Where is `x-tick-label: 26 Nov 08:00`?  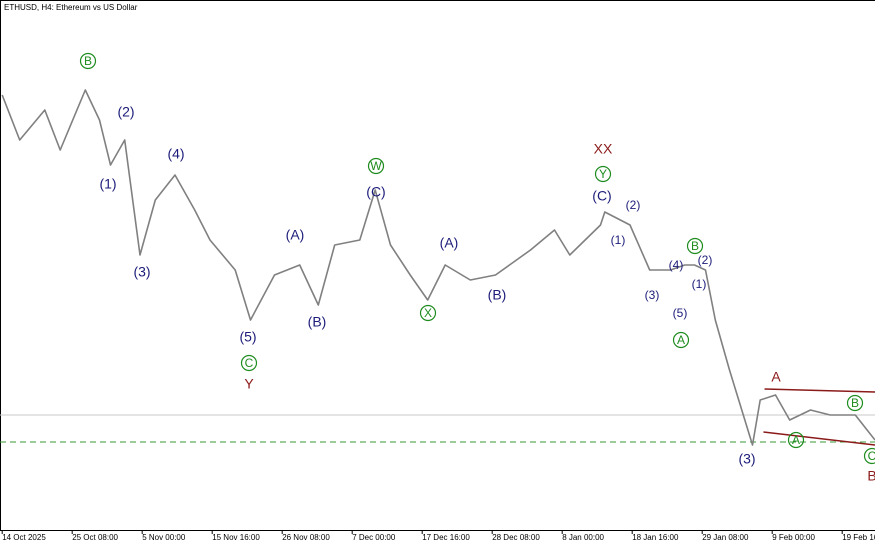
x-tick-label: 26 Nov 08:00 is located at coordinates (306, 537).